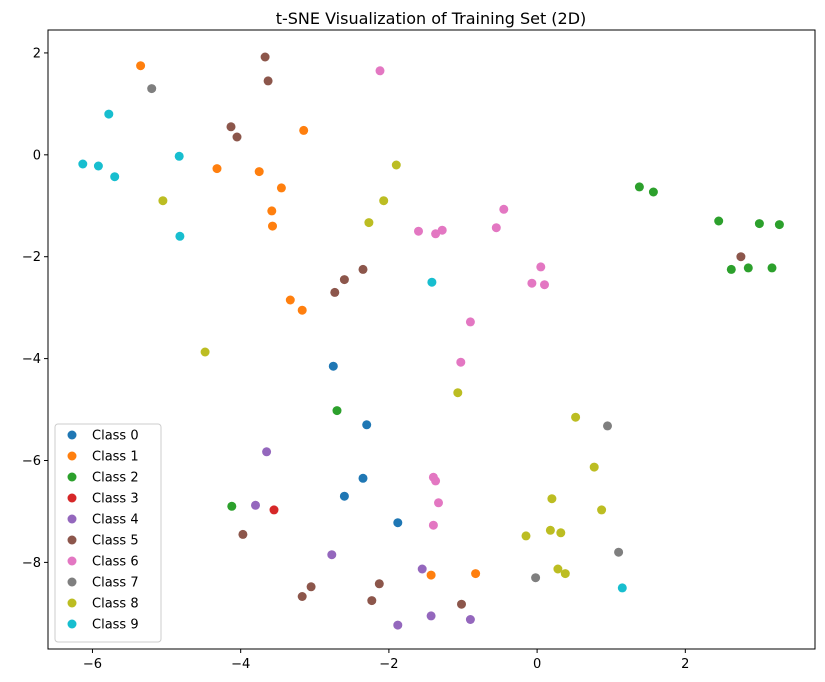  Describe the element at coordinates (115, 583) in the screenshot. I see `legend-label-7: Class 7` at that location.